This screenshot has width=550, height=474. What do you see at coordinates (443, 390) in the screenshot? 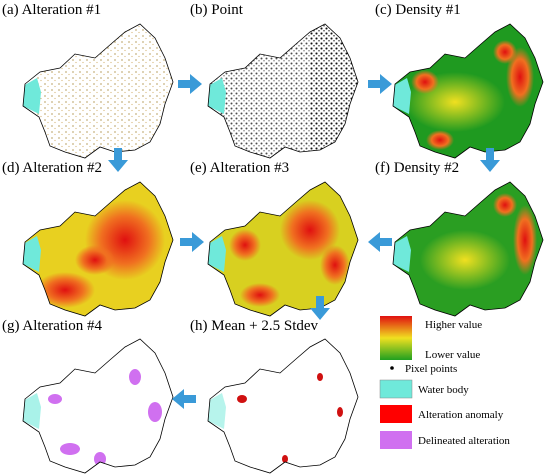
I see `legend-label: Water body` at bounding box center [443, 390].